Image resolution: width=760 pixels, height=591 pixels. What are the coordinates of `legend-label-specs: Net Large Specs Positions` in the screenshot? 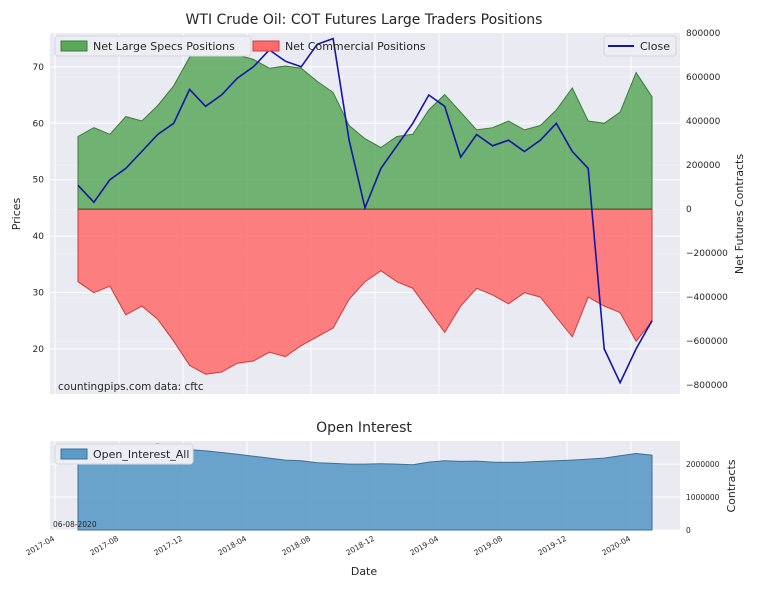 It's located at (164, 46).